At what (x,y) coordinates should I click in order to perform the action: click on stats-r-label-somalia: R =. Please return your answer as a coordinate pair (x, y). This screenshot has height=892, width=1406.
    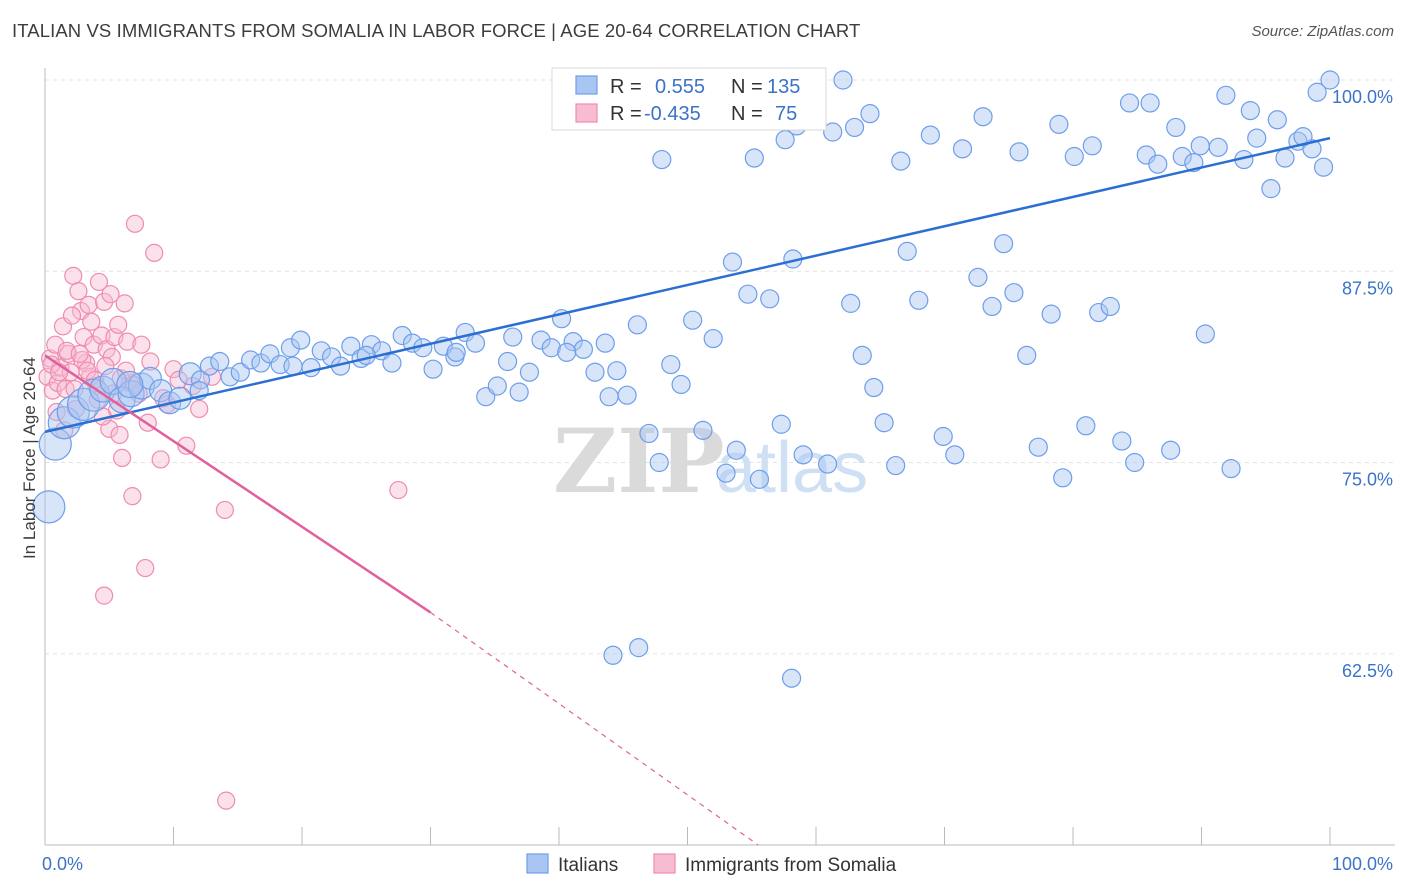
    Looking at the image, I should click on (626, 114).